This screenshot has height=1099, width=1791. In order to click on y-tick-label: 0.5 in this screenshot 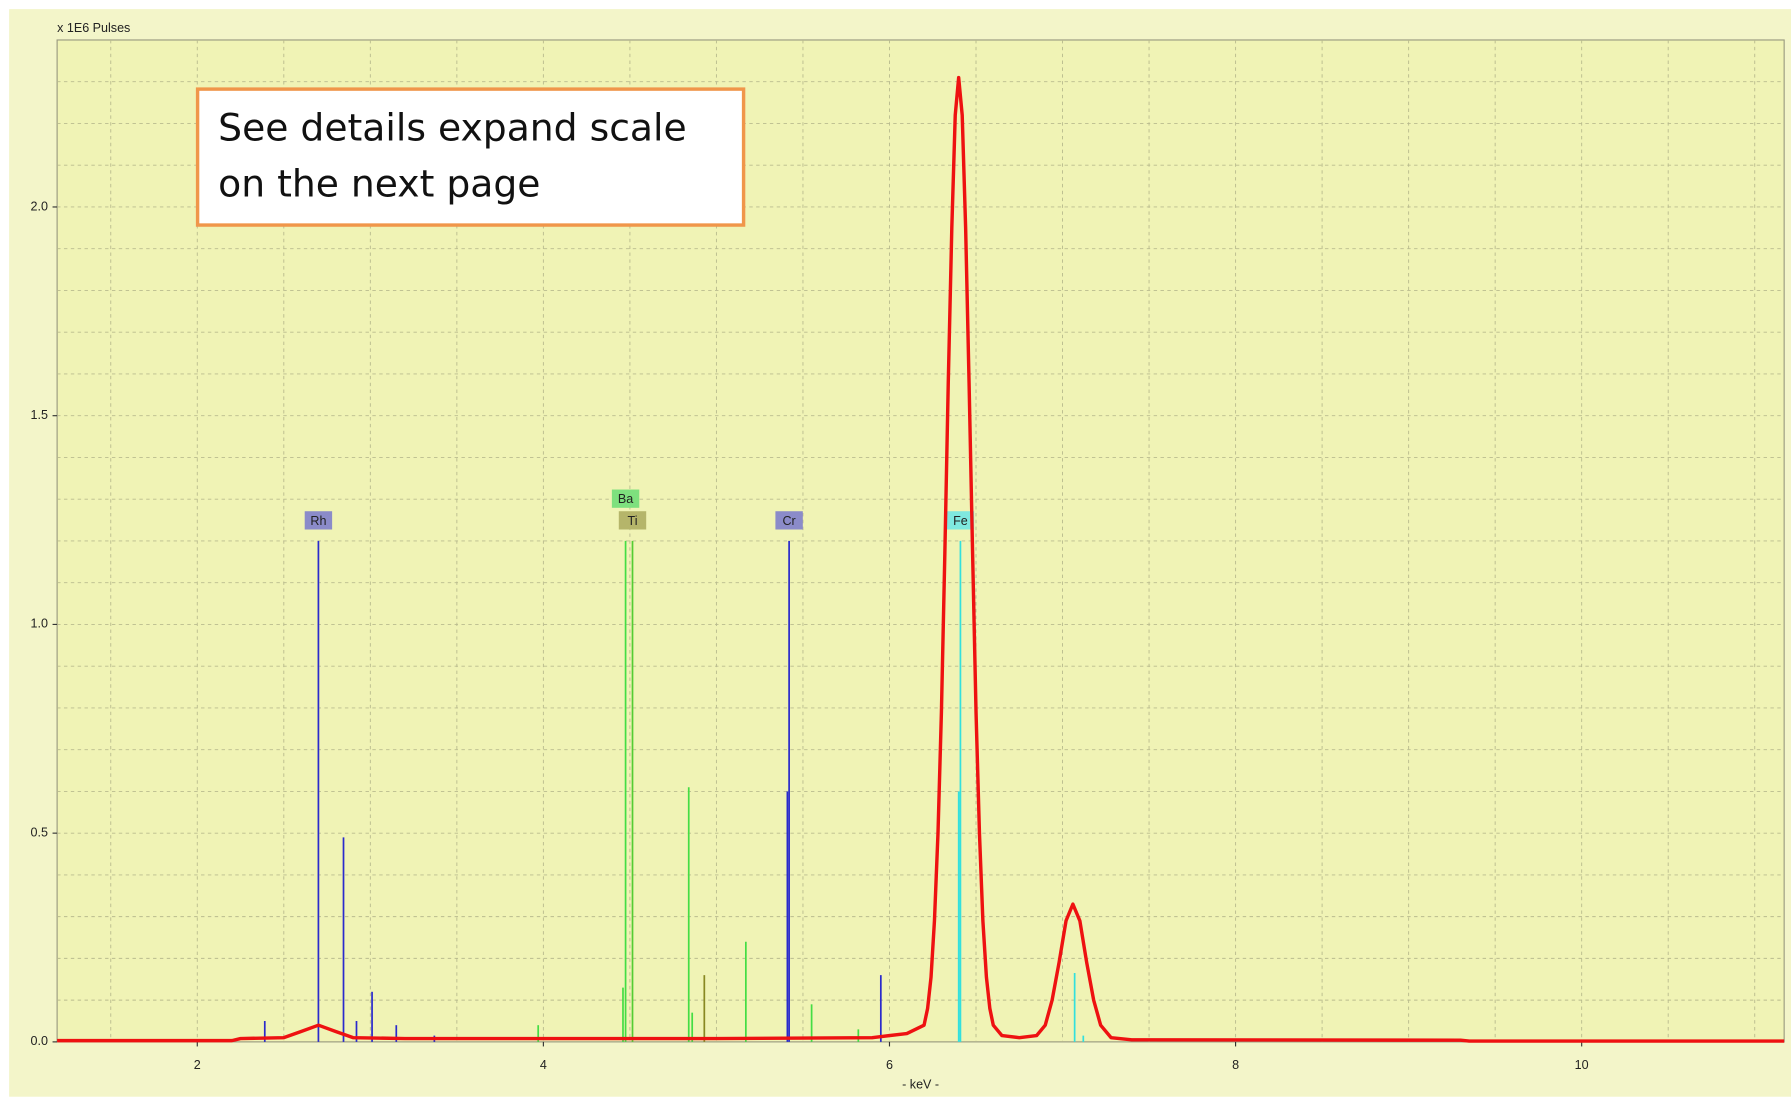, I will do `click(39, 832)`.